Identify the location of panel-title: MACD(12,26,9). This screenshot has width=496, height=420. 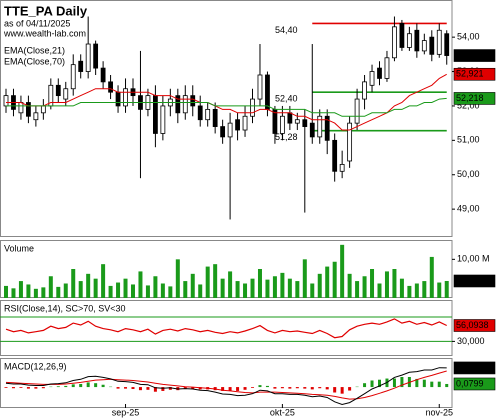
(35, 366).